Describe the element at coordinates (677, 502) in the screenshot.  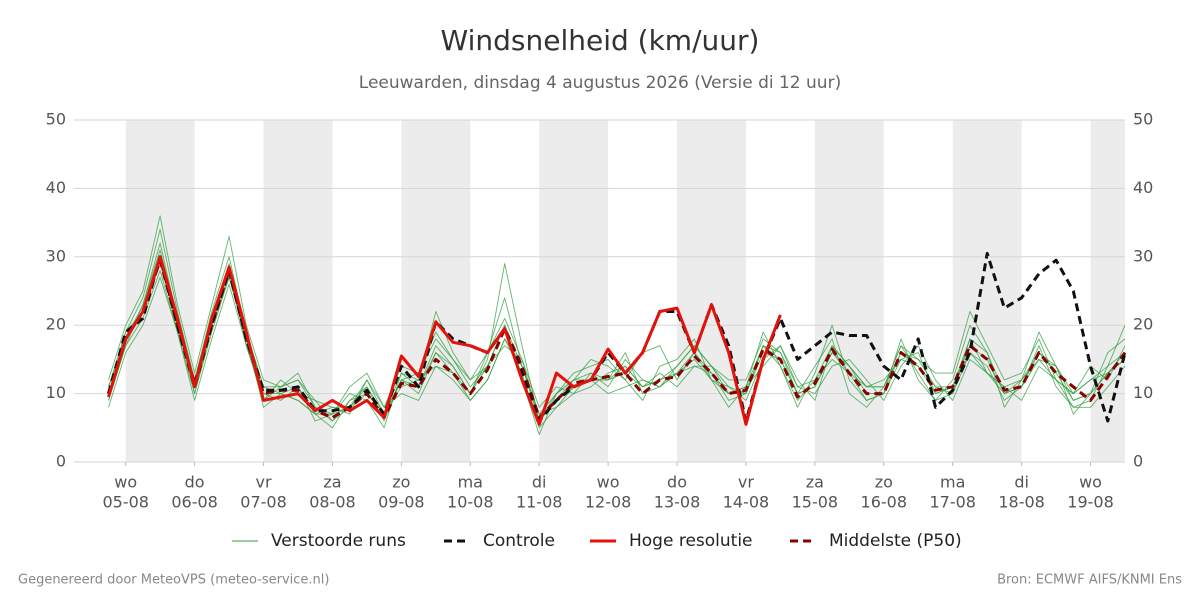
I see `x-tick-date: 13-08` at that location.